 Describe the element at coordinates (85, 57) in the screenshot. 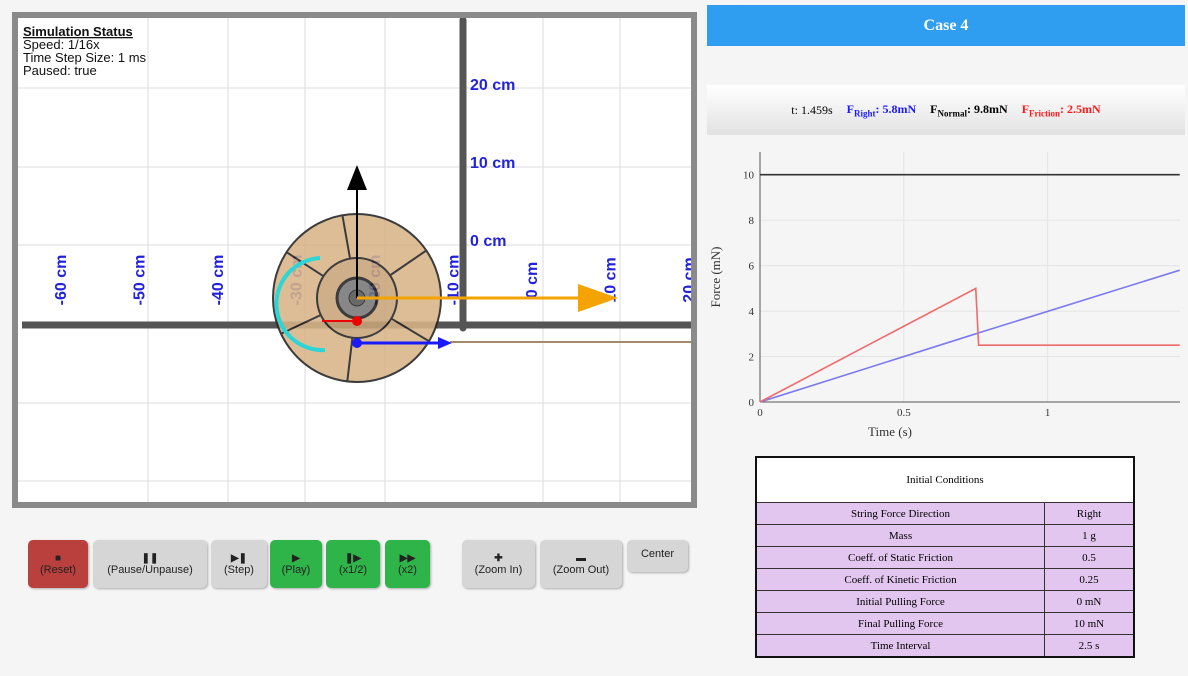

I see `status-line: Time Step Size: 1 ms` at that location.